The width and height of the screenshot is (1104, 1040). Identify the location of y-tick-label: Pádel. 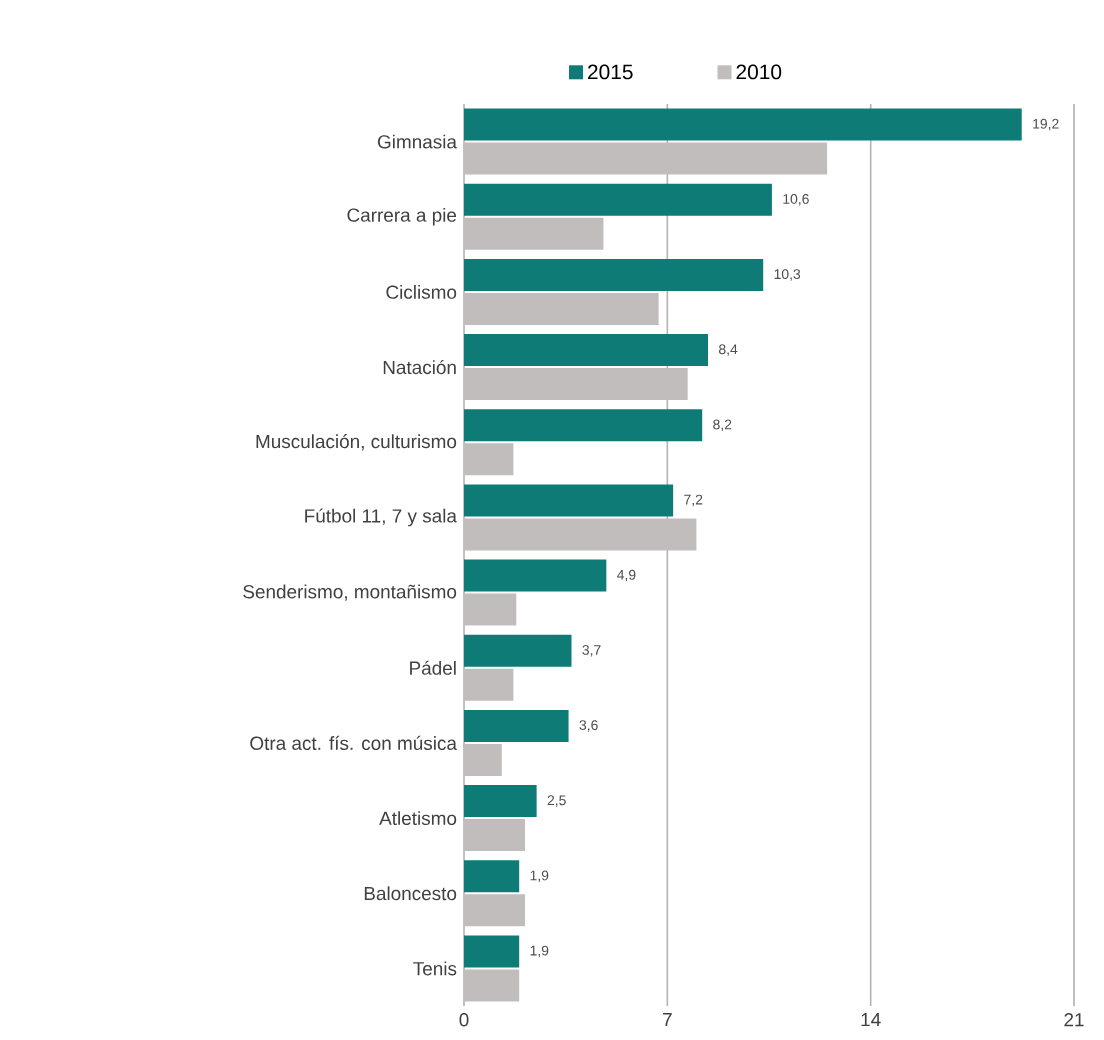
(433, 667).